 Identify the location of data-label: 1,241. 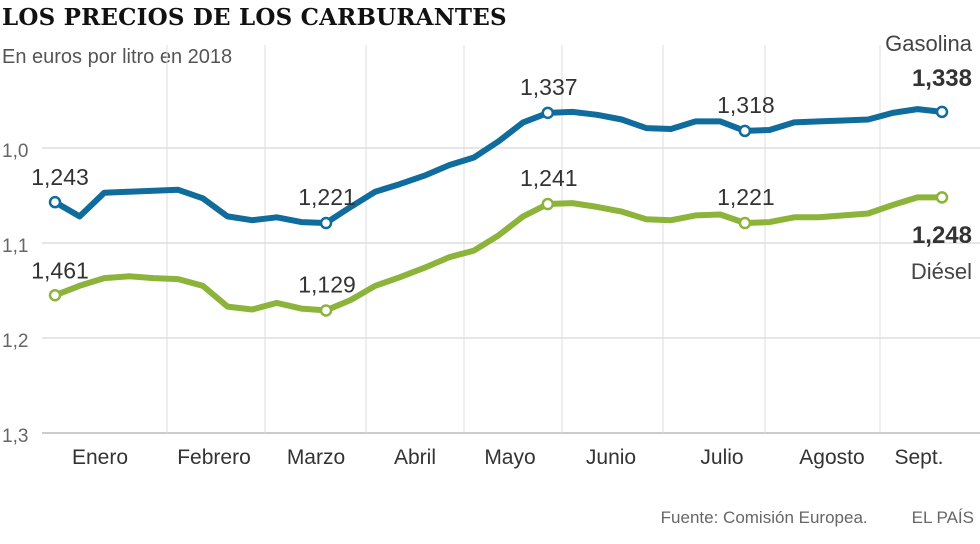
(549, 178).